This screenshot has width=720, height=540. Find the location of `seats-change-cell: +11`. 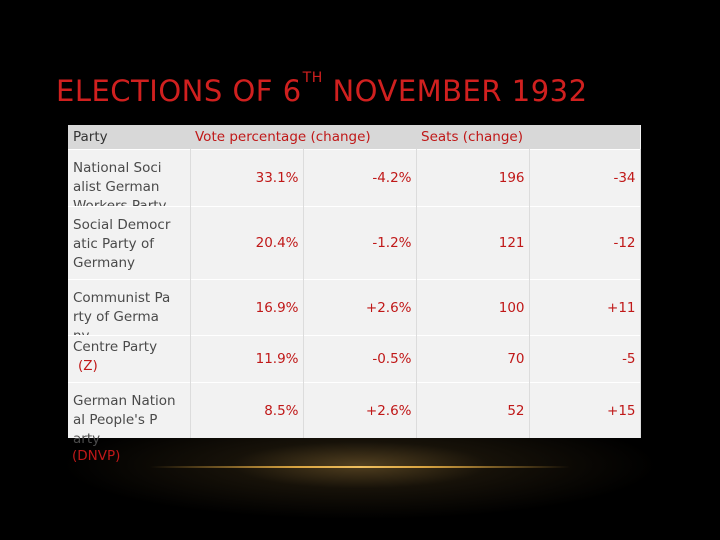

seats-change-cell: +11 is located at coordinates (585, 307).